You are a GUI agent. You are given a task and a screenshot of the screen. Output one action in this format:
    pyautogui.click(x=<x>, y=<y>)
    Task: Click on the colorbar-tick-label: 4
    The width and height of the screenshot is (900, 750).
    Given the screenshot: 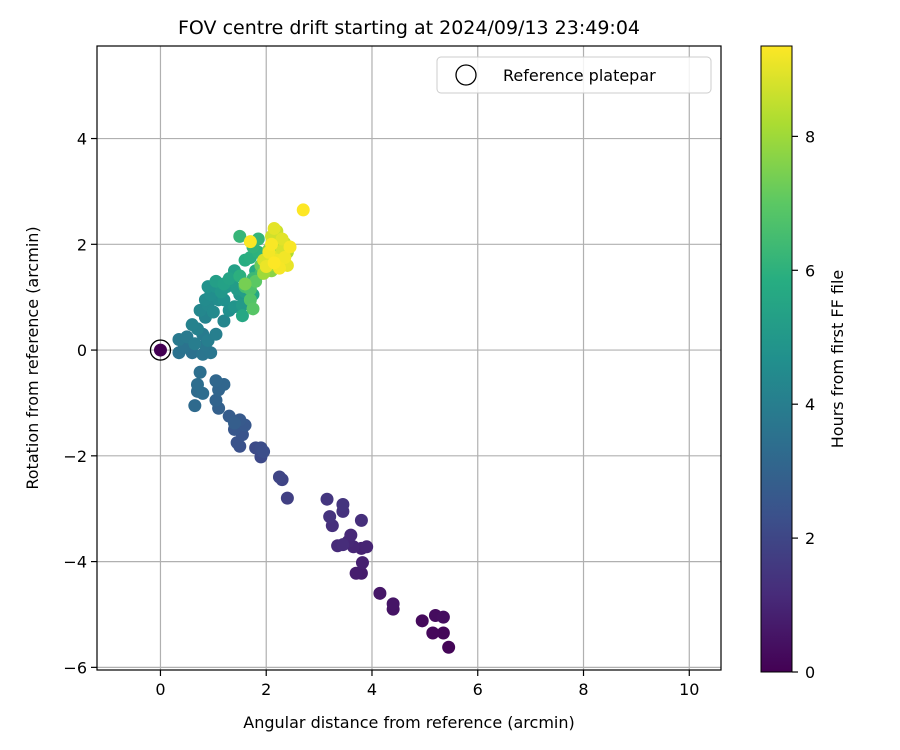 What is the action you would take?
    pyautogui.click(x=810, y=404)
    